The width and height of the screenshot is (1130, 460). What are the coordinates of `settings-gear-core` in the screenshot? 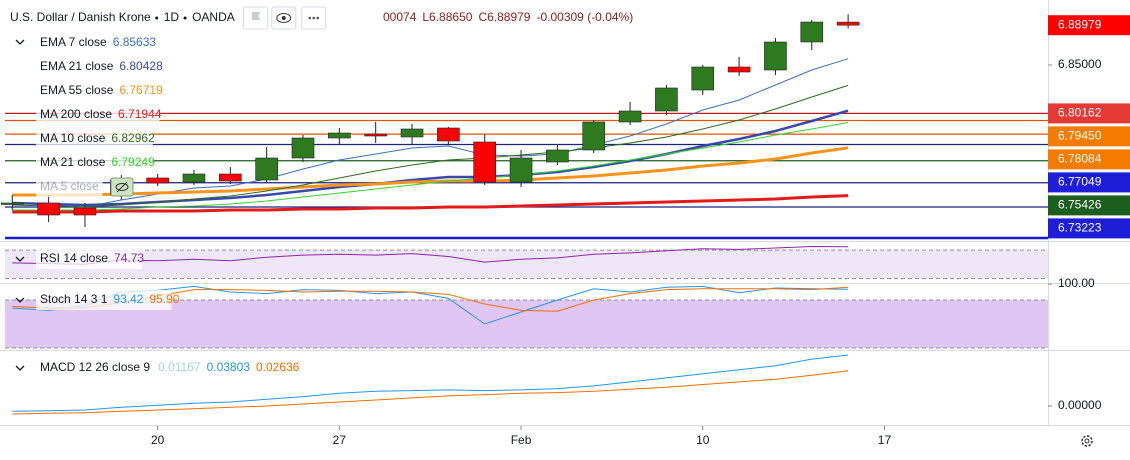 It's located at (1087, 441).